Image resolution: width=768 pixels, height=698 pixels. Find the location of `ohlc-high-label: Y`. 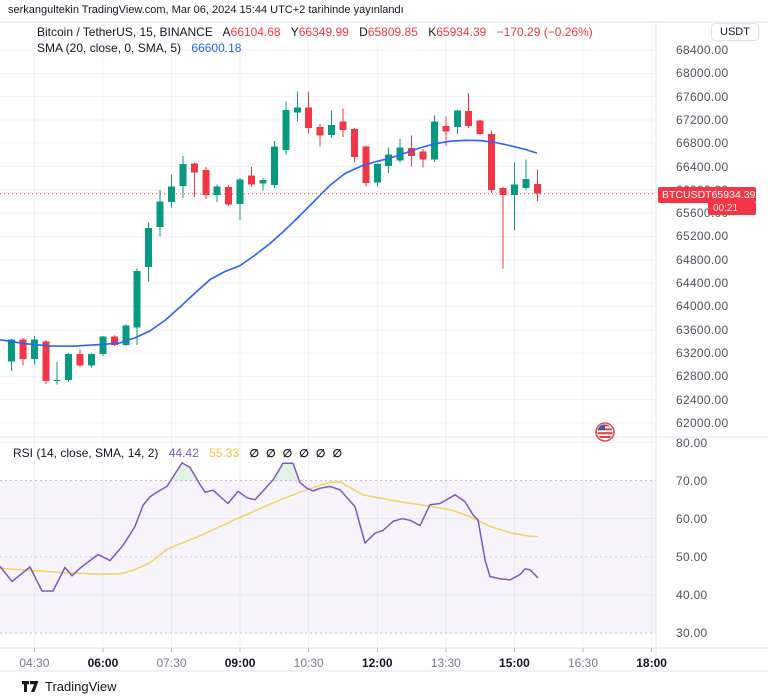

ohlc-high-label: Y is located at coordinates (294, 32).